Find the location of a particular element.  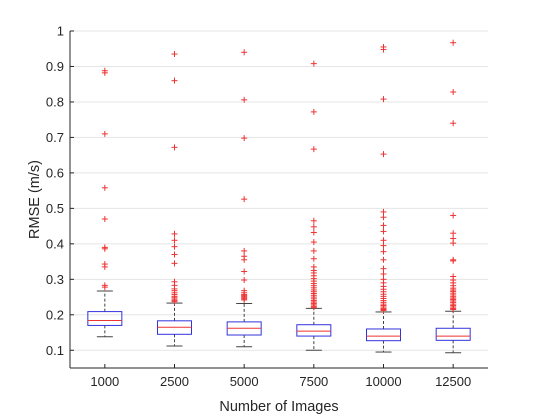

y-axis-label: RMSE (m/s) is located at coordinates (35, 199).